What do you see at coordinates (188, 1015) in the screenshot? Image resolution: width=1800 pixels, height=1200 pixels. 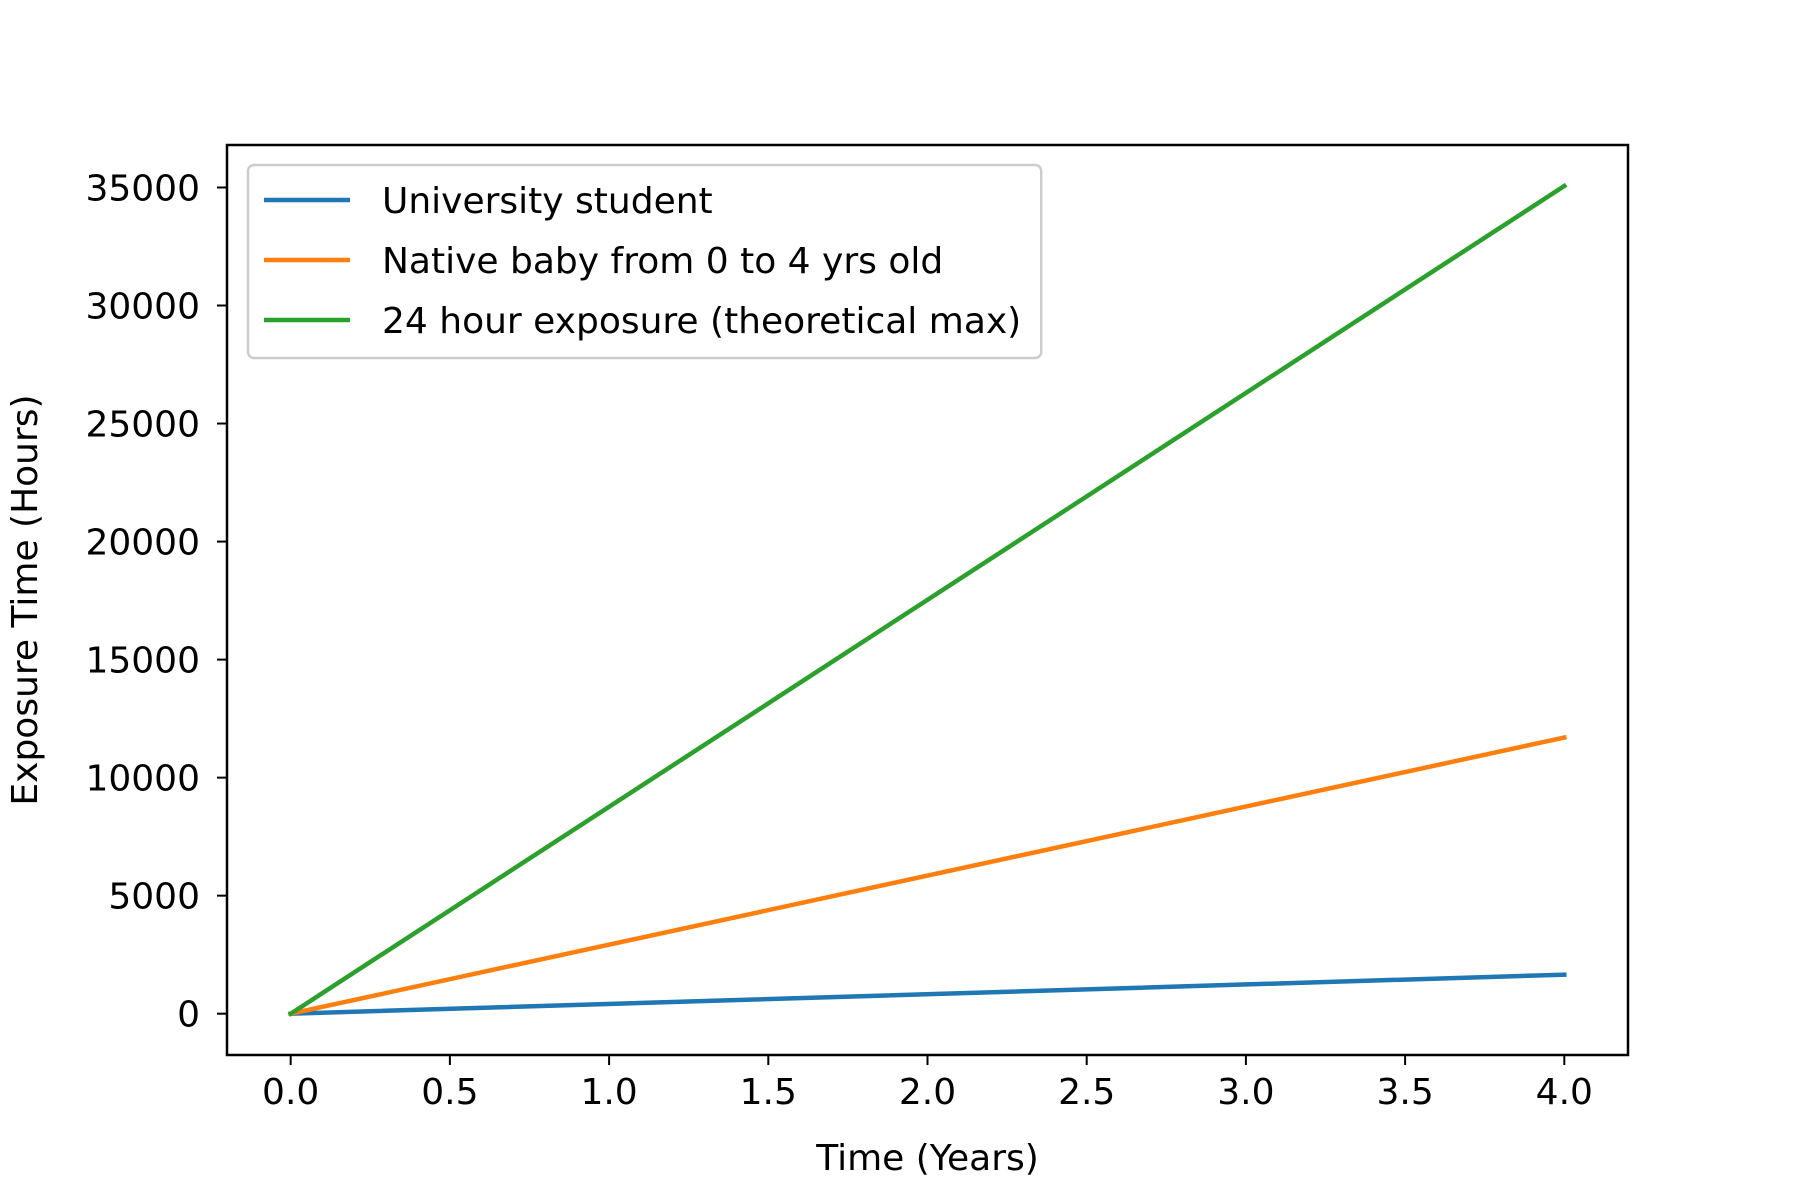 I see `y-tick-label: 0` at bounding box center [188, 1015].